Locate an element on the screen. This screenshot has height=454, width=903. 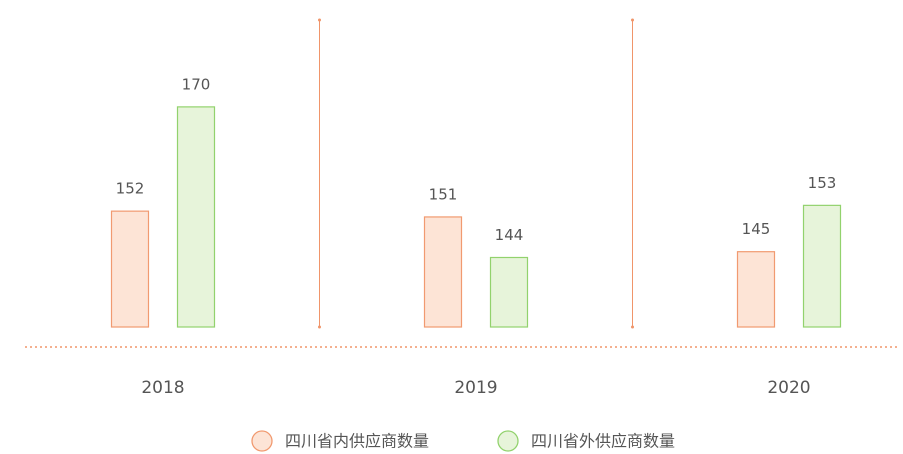
value-label: 151 is located at coordinates (443, 194).